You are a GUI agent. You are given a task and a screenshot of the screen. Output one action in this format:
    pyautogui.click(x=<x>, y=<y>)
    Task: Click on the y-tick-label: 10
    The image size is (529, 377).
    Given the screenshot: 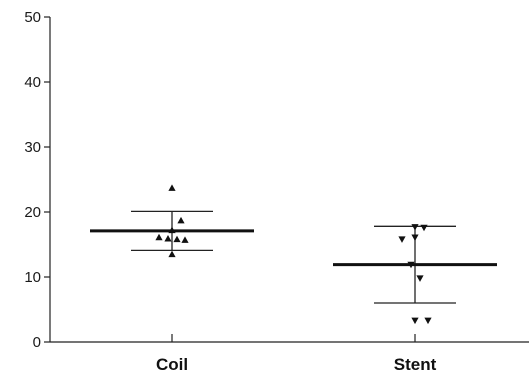 What is the action you would take?
    pyautogui.click(x=32, y=277)
    